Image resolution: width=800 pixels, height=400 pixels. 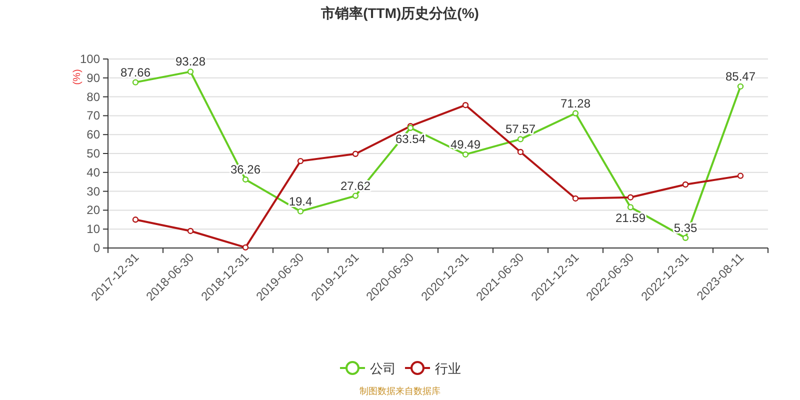 I want to click on legend-label: 公司, so click(x=383, y=368).